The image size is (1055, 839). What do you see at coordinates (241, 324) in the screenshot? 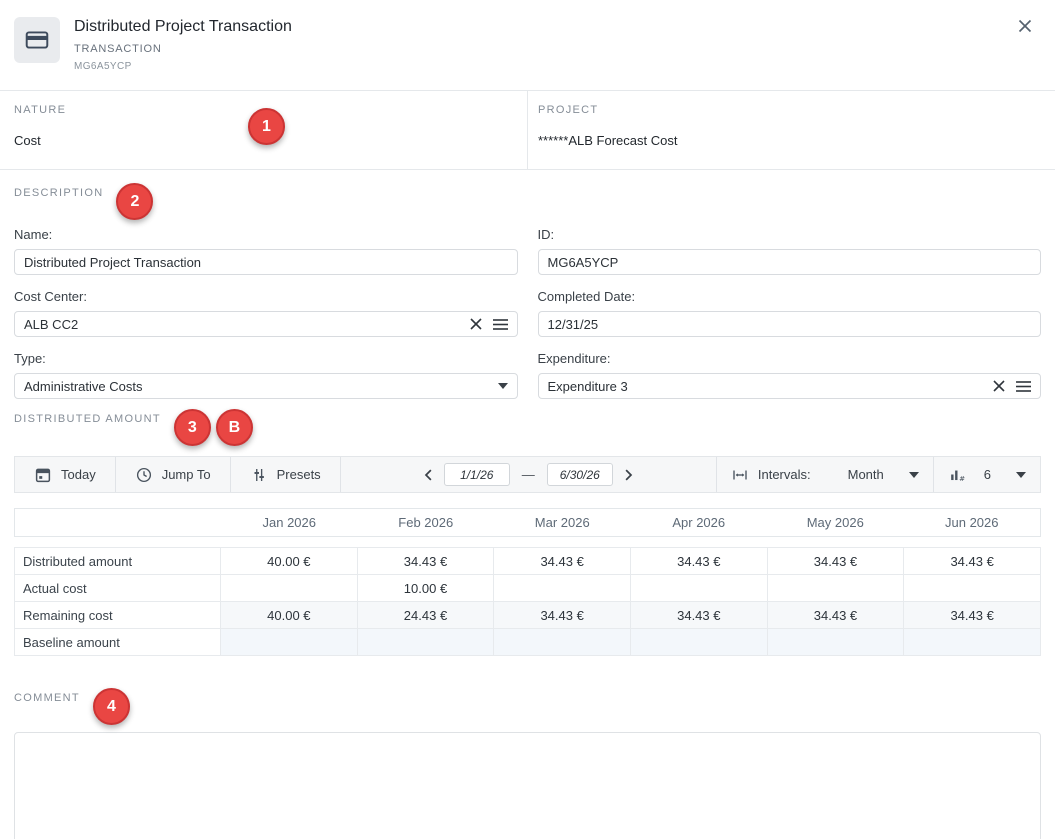
I see `cost-center-input` at bounding box center [241, 324].